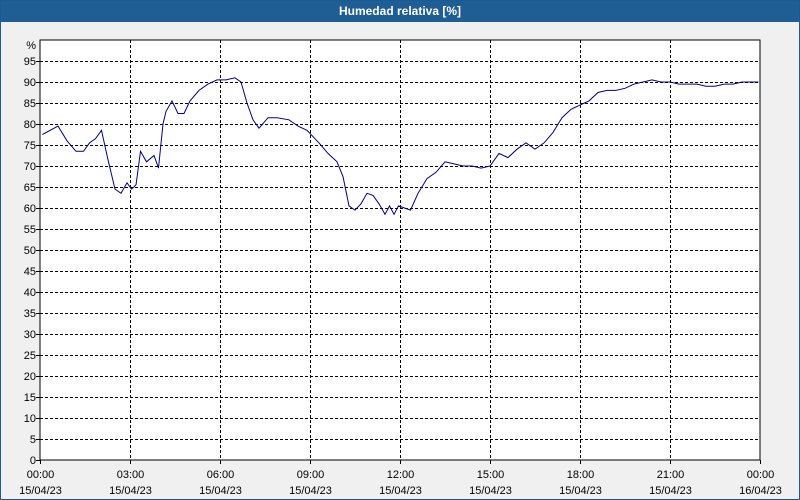 The image size is (800, 500). I want to click on y-tick-label: 50, so click(30, 251).